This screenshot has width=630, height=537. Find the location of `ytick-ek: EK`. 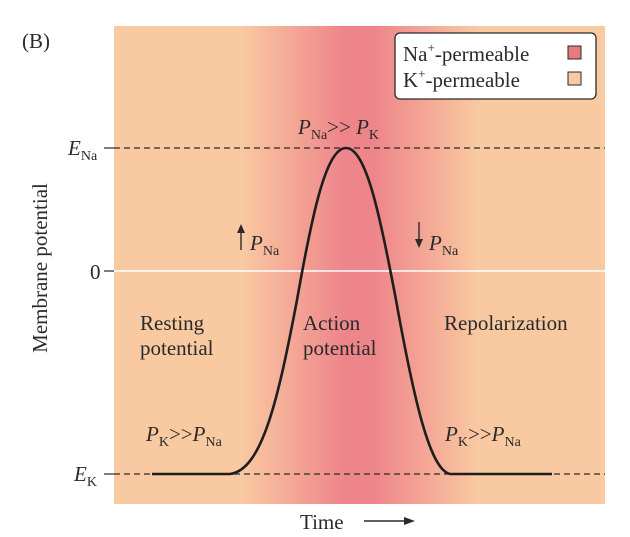

ytick-ek: EK is located at coordinates (85, 476).